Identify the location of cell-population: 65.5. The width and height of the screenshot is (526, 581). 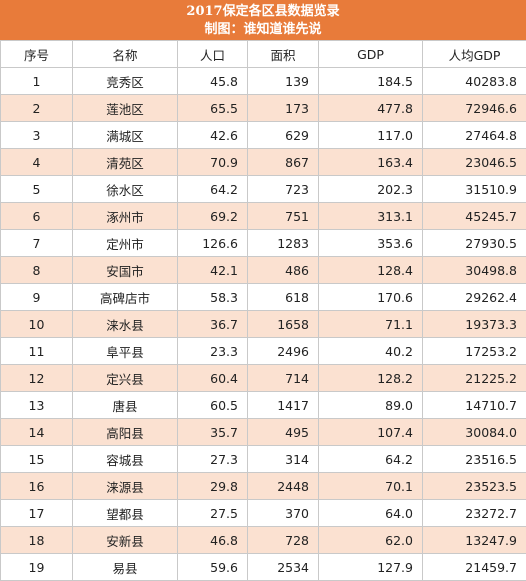
(213, 108).